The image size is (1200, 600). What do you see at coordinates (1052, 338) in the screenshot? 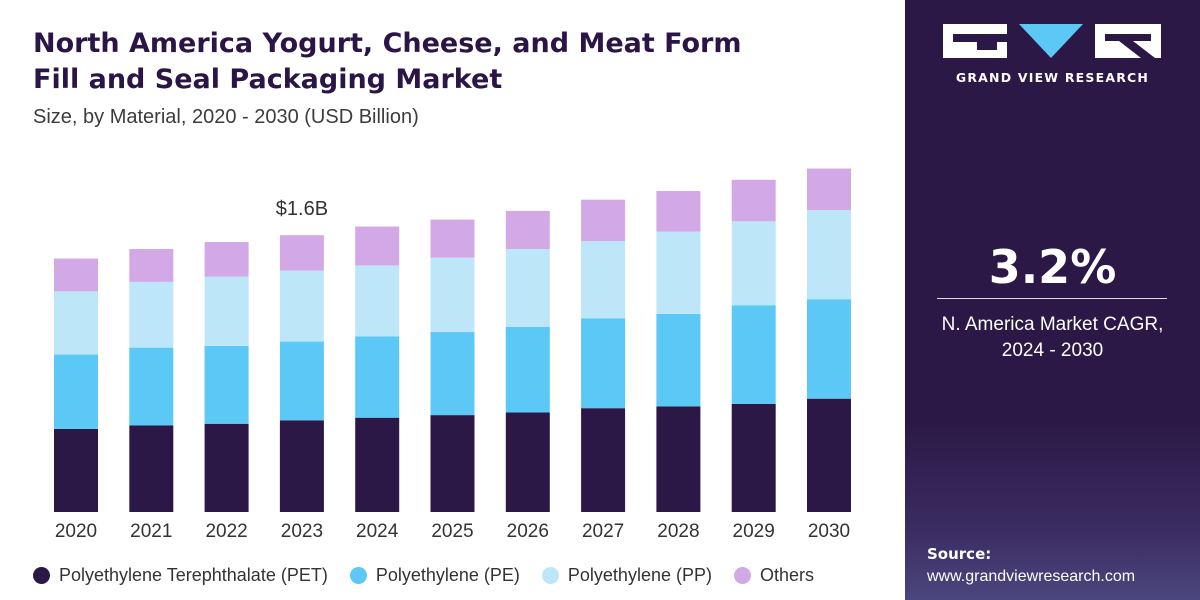
I see `cagr-label: N. America Market CAGR, 2024 - 2030` at bounding box center [1052, 338].